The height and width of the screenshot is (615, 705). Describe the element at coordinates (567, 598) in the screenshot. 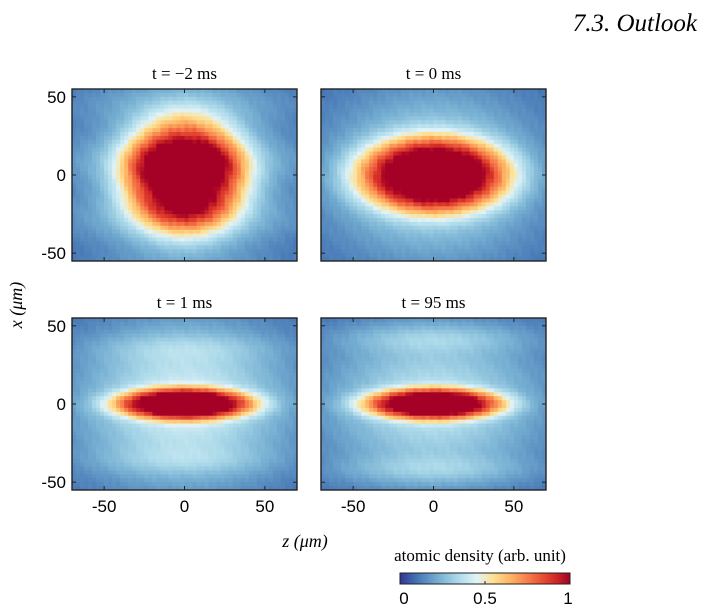

I see `colorbar-tick-label: 1` at that location.